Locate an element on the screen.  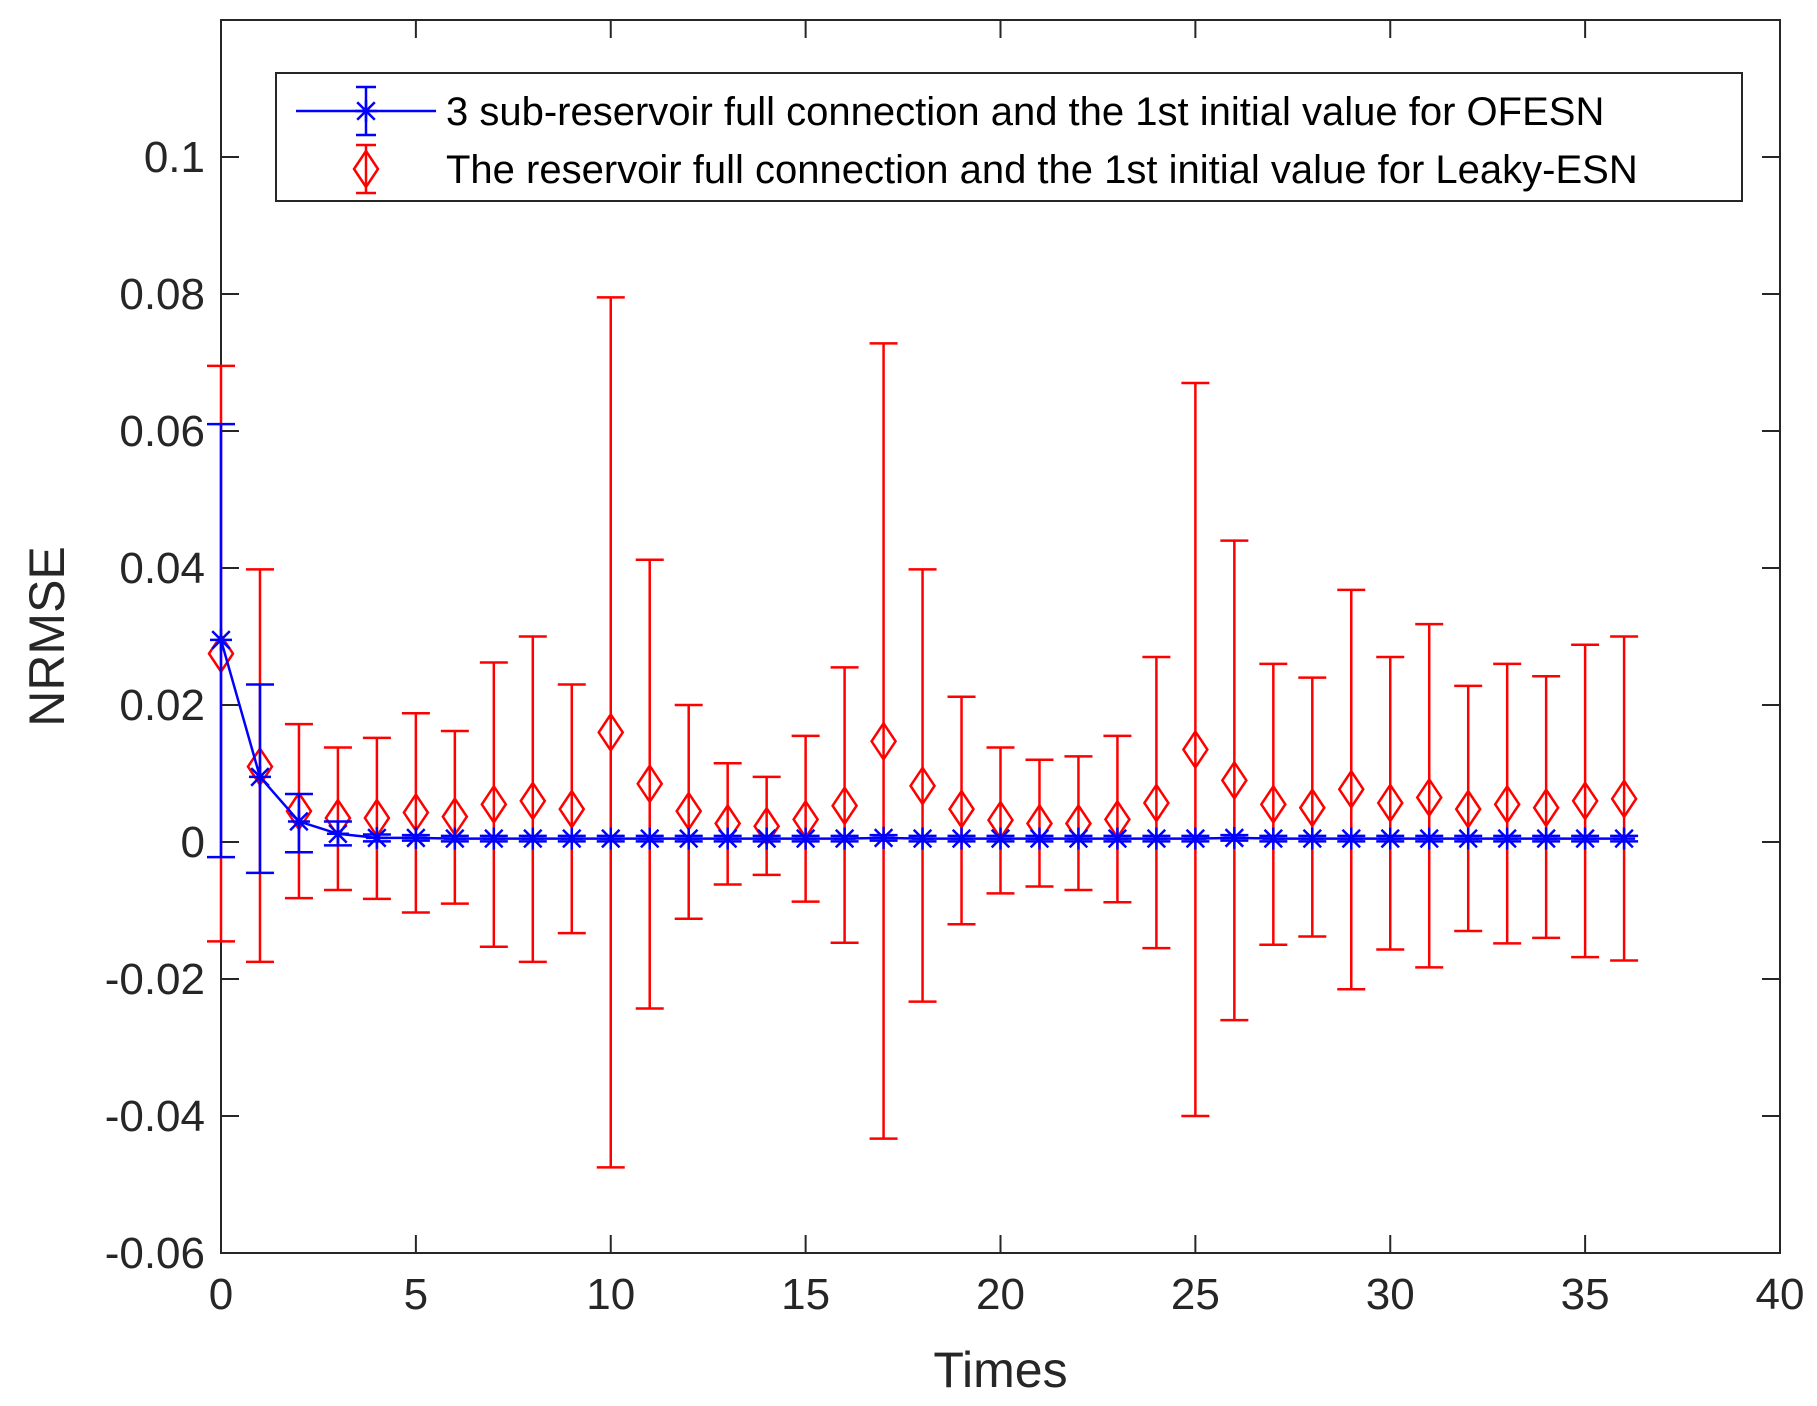
x-tick-label: 15 is located at coordinates (805, 1294).